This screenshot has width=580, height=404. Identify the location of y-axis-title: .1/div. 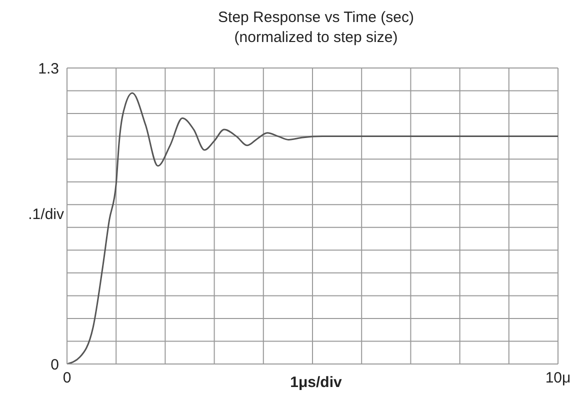
(45, 214).